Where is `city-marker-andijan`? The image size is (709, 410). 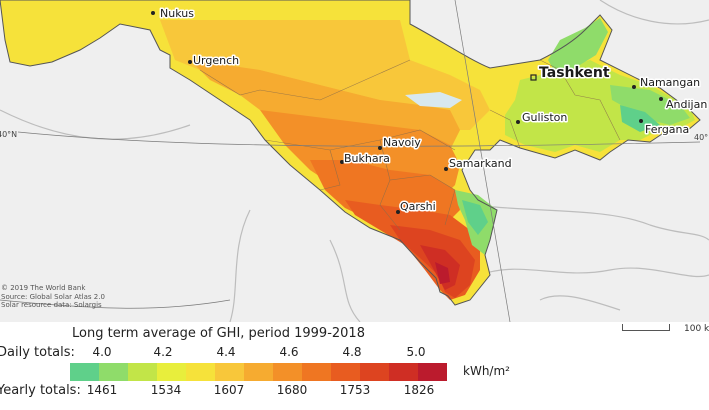 city-marker-andijan is located at coordinates (661, 99).